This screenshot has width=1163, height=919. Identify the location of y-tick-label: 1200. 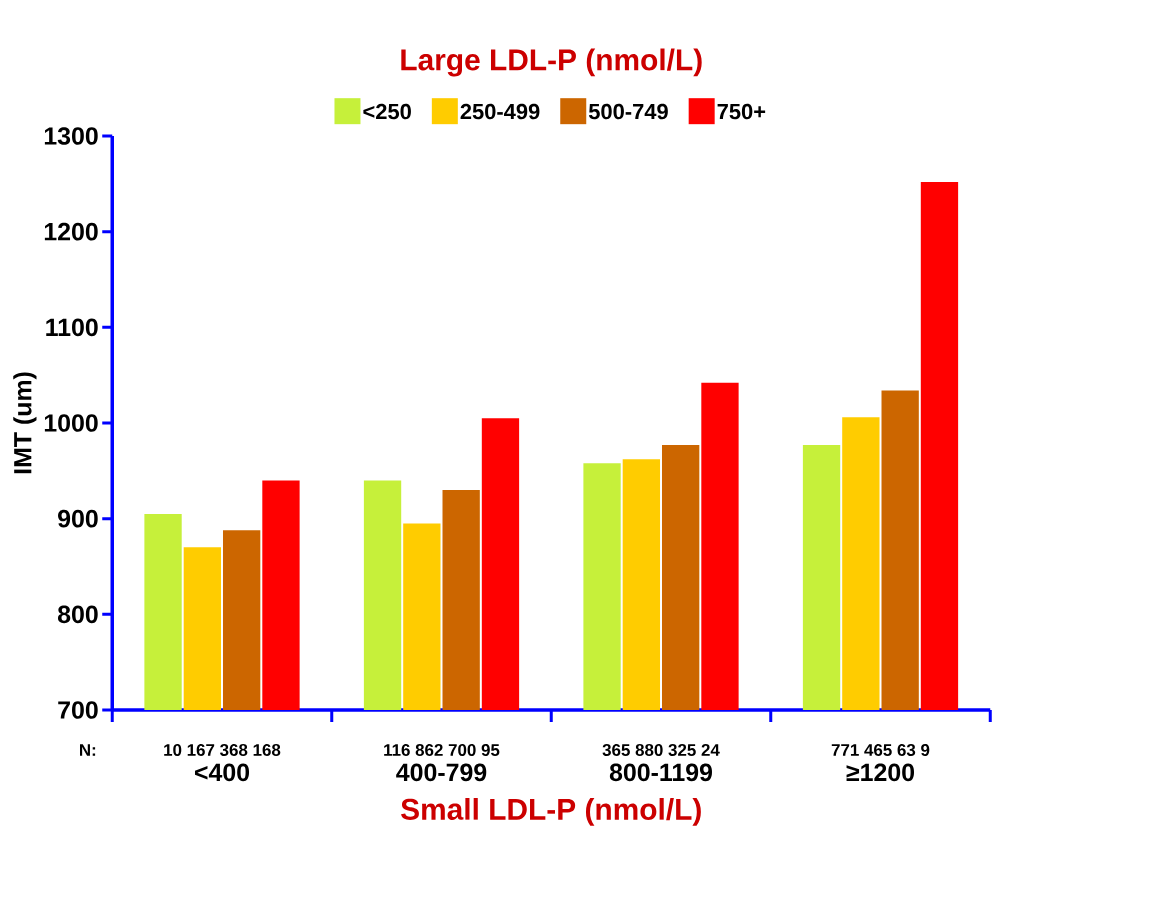
(71, 231).